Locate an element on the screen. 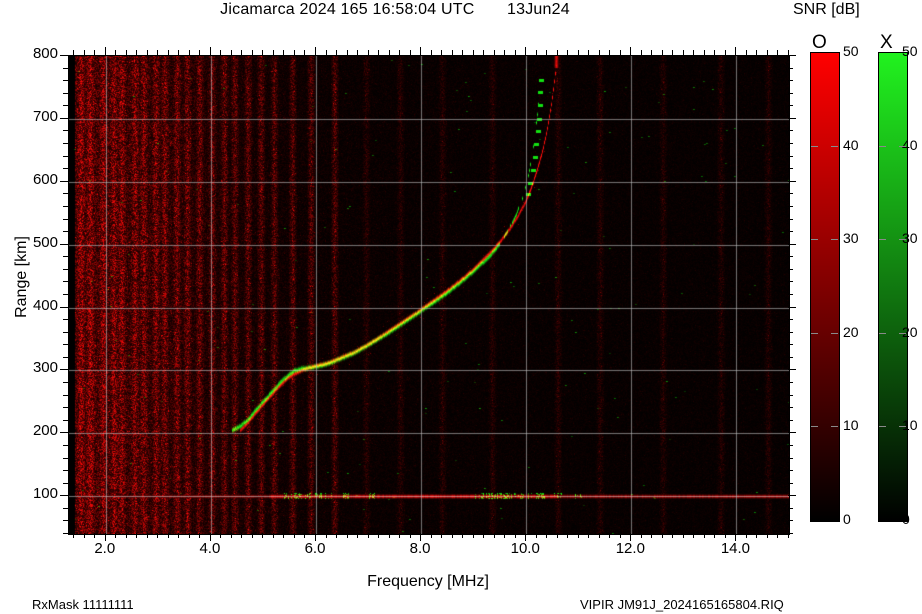  colorbar-x-letter: X is located at coordinates (886, 42).